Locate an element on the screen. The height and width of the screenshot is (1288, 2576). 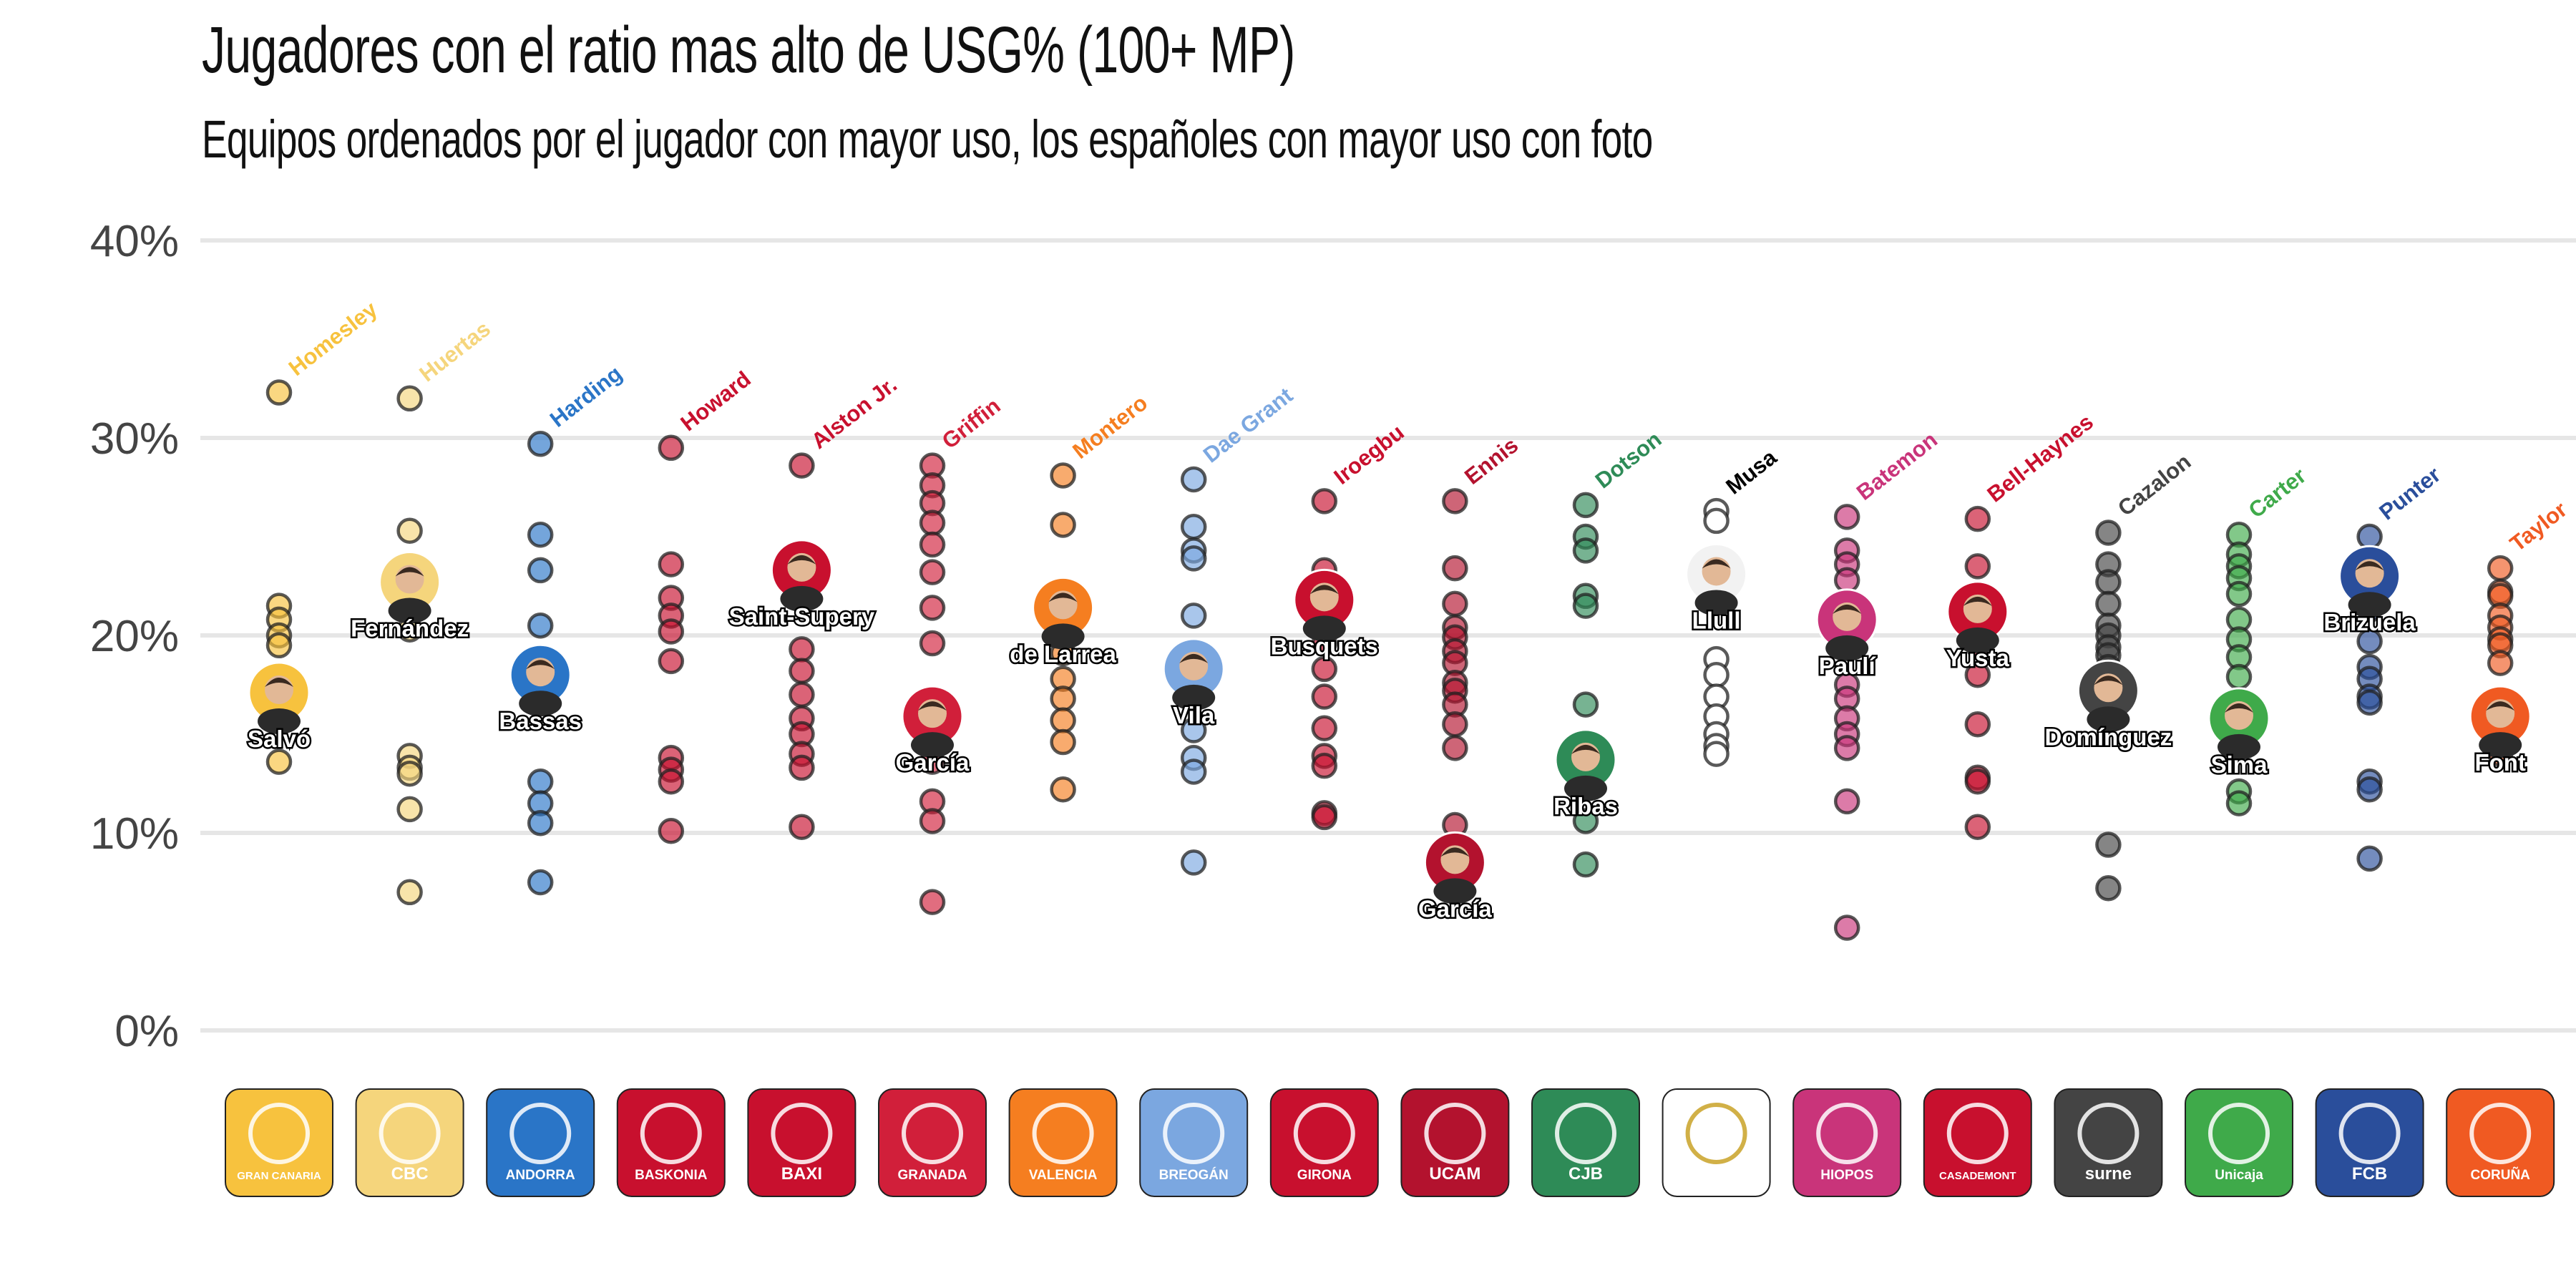
team-logo-text: CORUÑA is located at coordinates (2501, 1175).